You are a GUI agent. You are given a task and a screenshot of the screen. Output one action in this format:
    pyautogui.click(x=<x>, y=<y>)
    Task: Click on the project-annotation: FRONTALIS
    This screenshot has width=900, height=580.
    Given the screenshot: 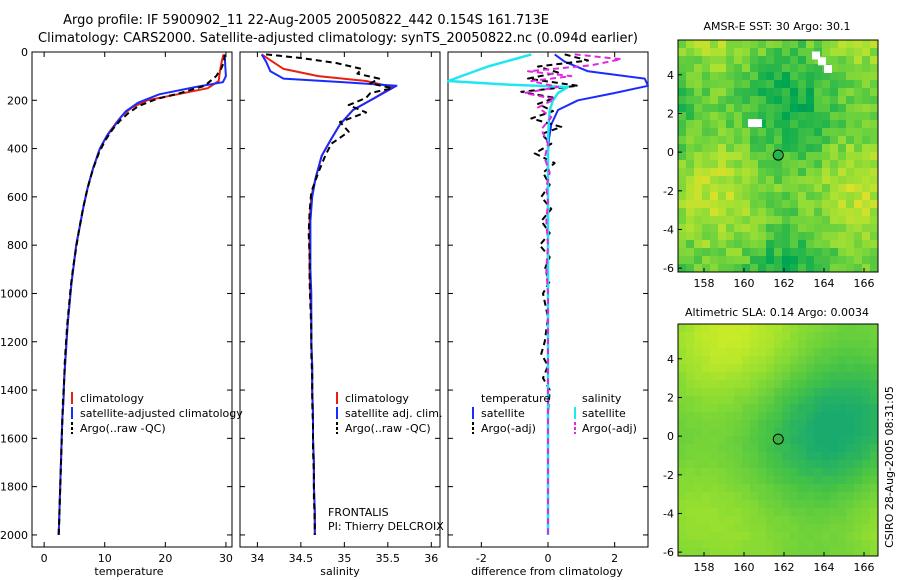 What is the action you would take?
    pyautogui.click(x=358, y=512)
    